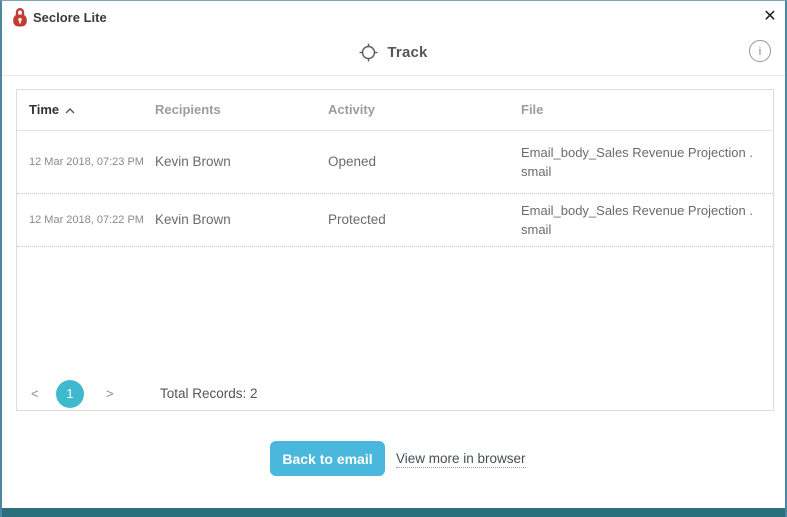  What do you see at coordinates (44, 109) in the screenshot?
I see `column-header-time-label: Time` at bounding box center [44, 109].